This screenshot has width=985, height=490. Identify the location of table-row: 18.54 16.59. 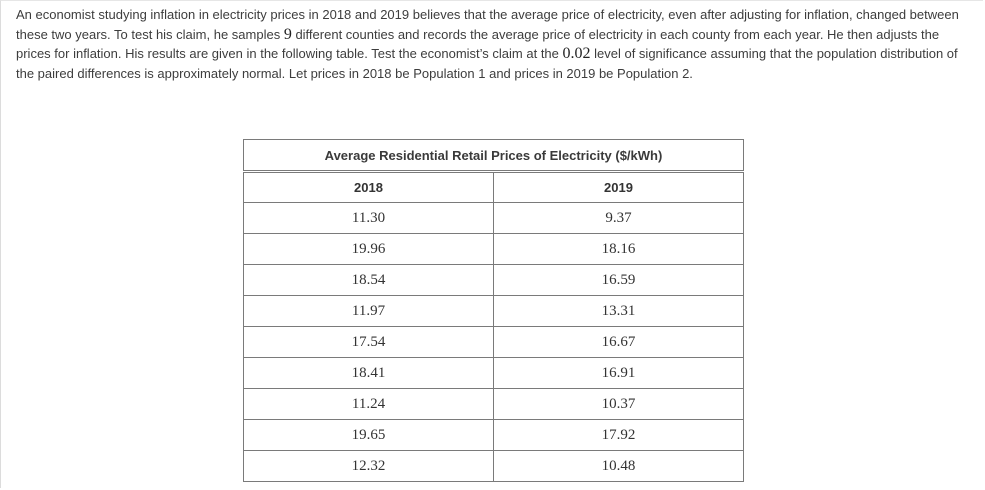
(493, 280).